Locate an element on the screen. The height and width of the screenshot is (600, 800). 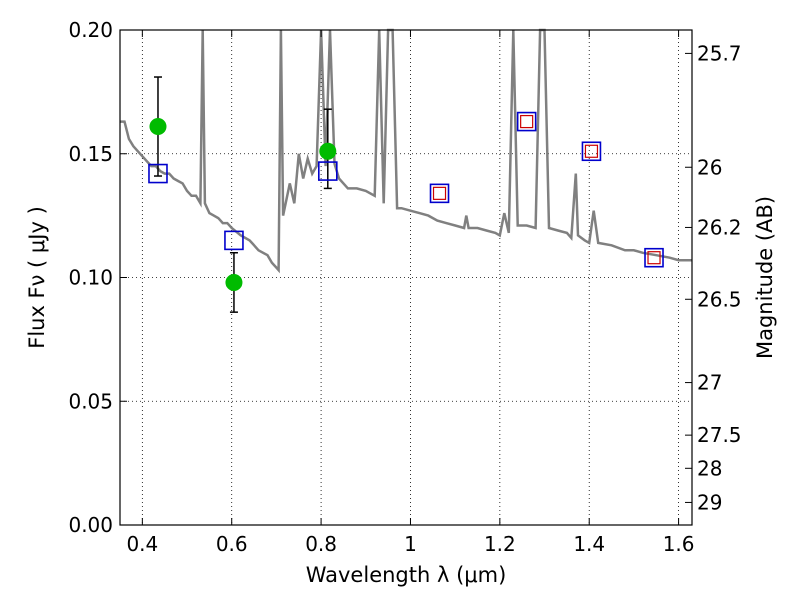
x-tick-label: 0.4 is located at coordinates (142, 544).